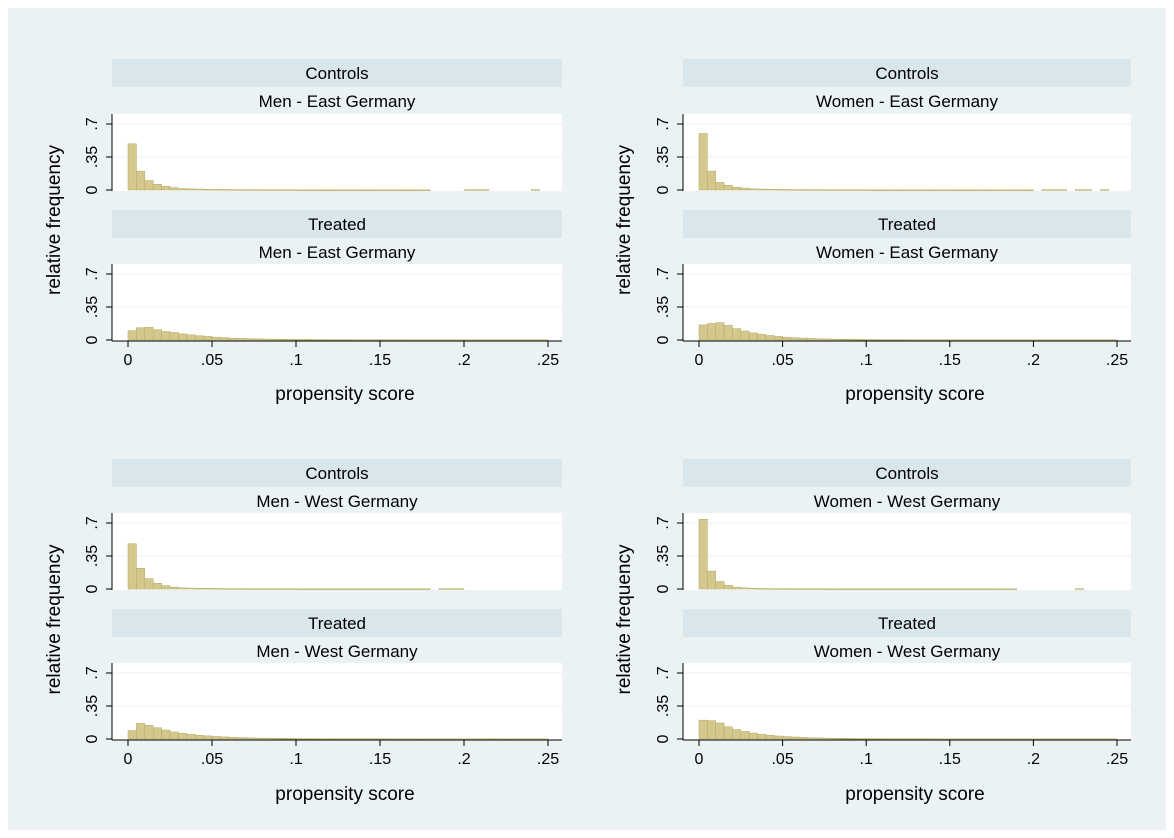  Describe the element at coordinates (663, 307) in the screenshot. I see `y-tick-label: .35` at that location.